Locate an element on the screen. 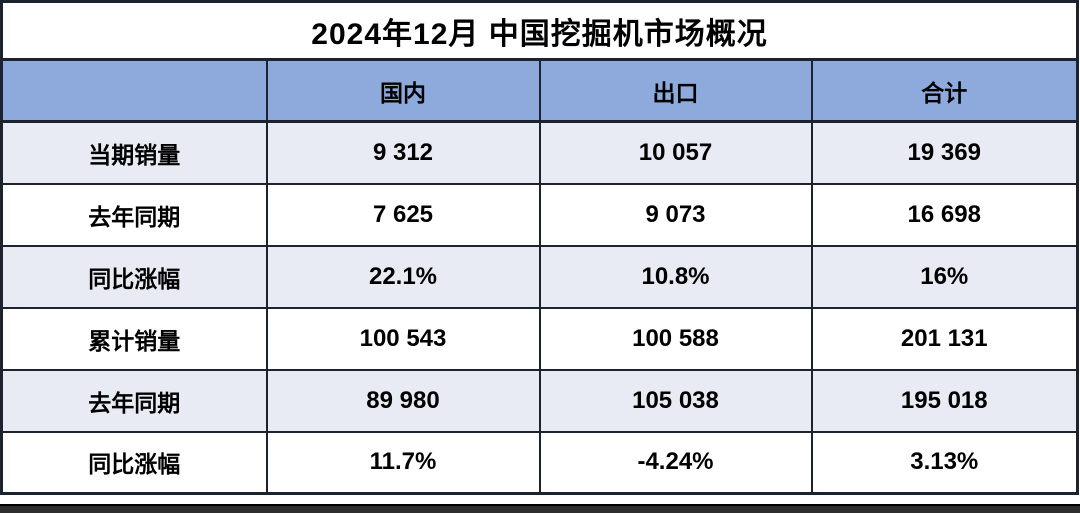  data-cell: 100 543 is located at coordinates (403, 338).